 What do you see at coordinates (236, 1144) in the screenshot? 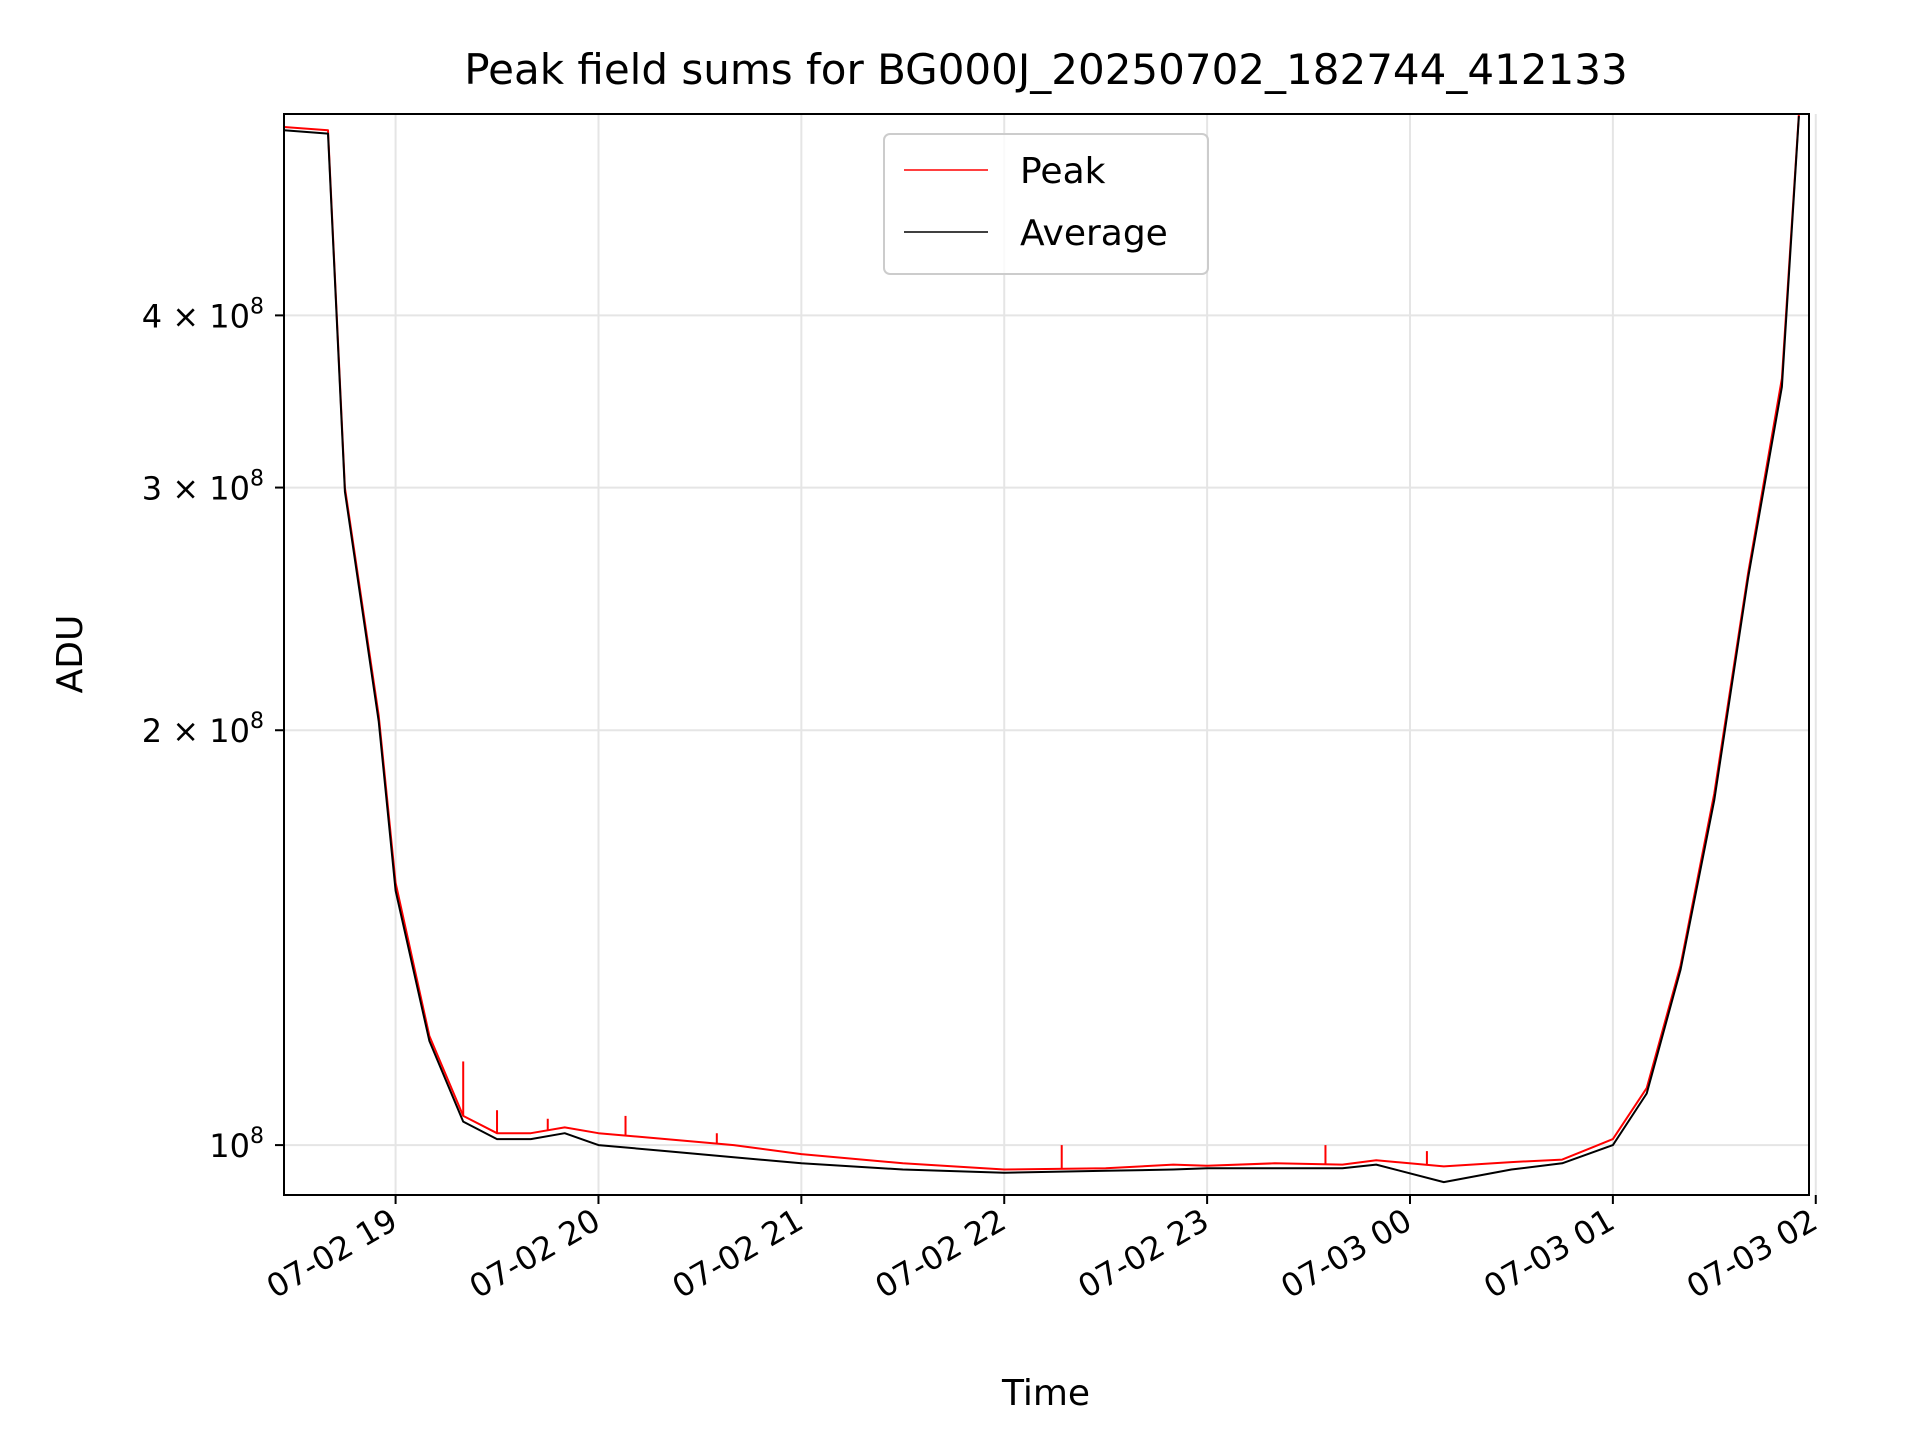
I see `y-tick-label: 108` at bounding box center [236, 1144].